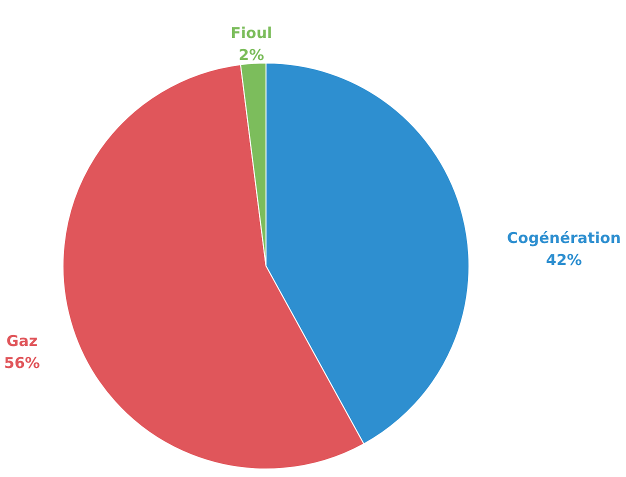 The image size is (626, 477). I want to click on data-label: 56%, so click(22, 363).